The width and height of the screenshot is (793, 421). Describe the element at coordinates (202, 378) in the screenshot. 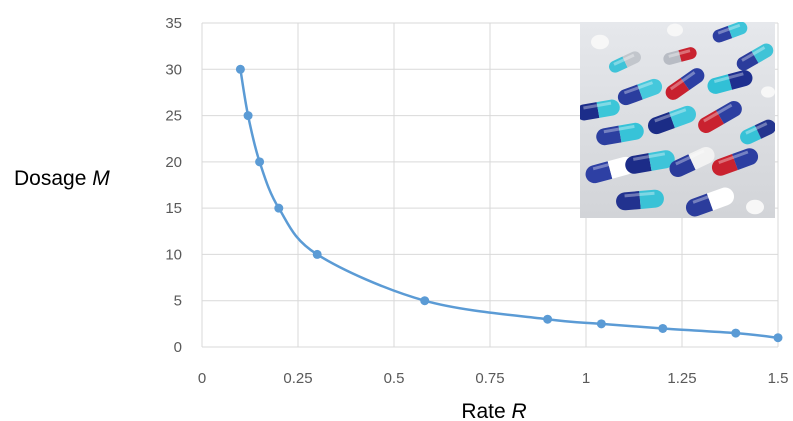

I see `x-tick-label: 0` at that location.